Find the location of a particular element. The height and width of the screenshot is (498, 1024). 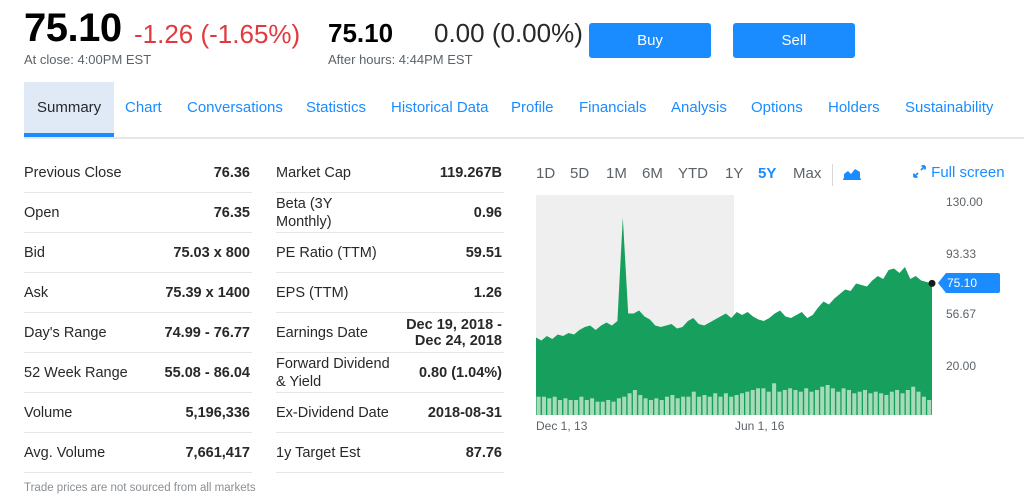

stat-value: 7,661,417 is located at coordinates (217, 453).